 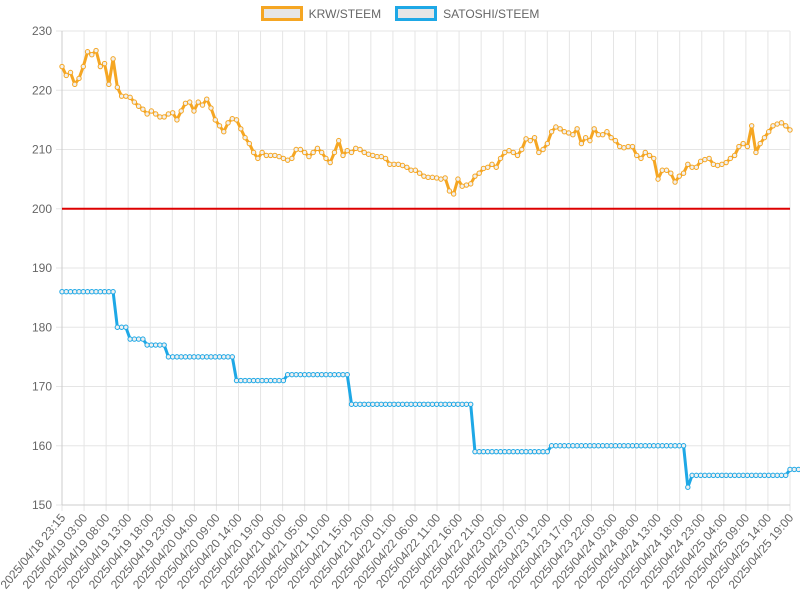 I want to click on legend-swatch-satoshi, so click(x=416, y=13).